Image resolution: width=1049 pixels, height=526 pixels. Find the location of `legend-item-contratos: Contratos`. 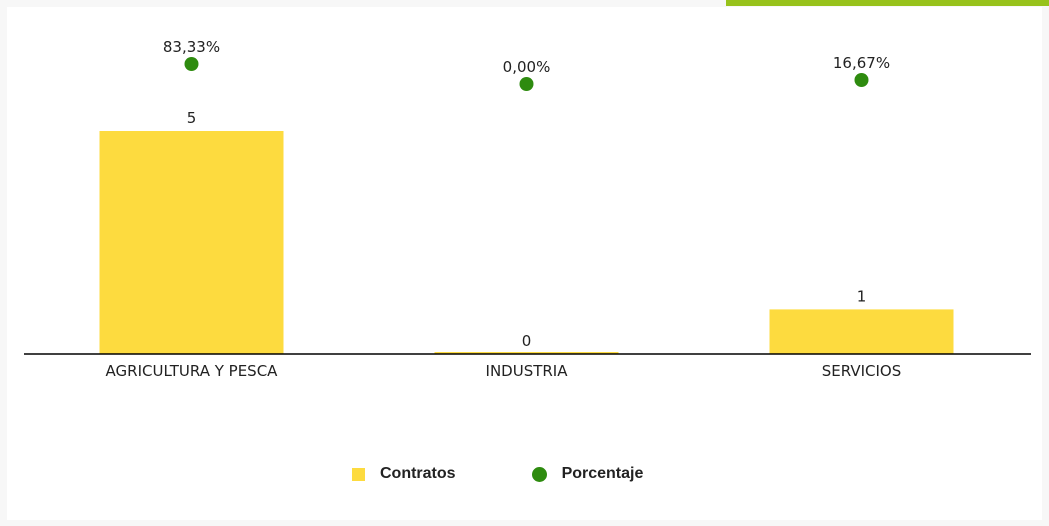

legend-item-contratos: Contratos is located at coordinates (404, 474).